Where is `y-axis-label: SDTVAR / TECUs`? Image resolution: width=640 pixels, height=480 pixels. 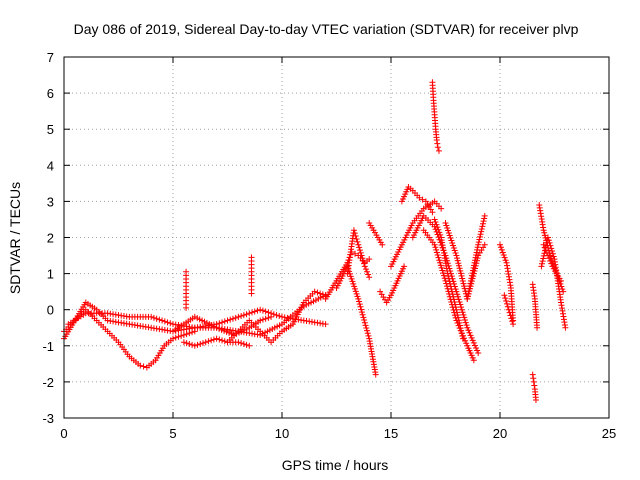
y-axis-label: SDTVAR / TECUs is located at coordinates (15, 238).